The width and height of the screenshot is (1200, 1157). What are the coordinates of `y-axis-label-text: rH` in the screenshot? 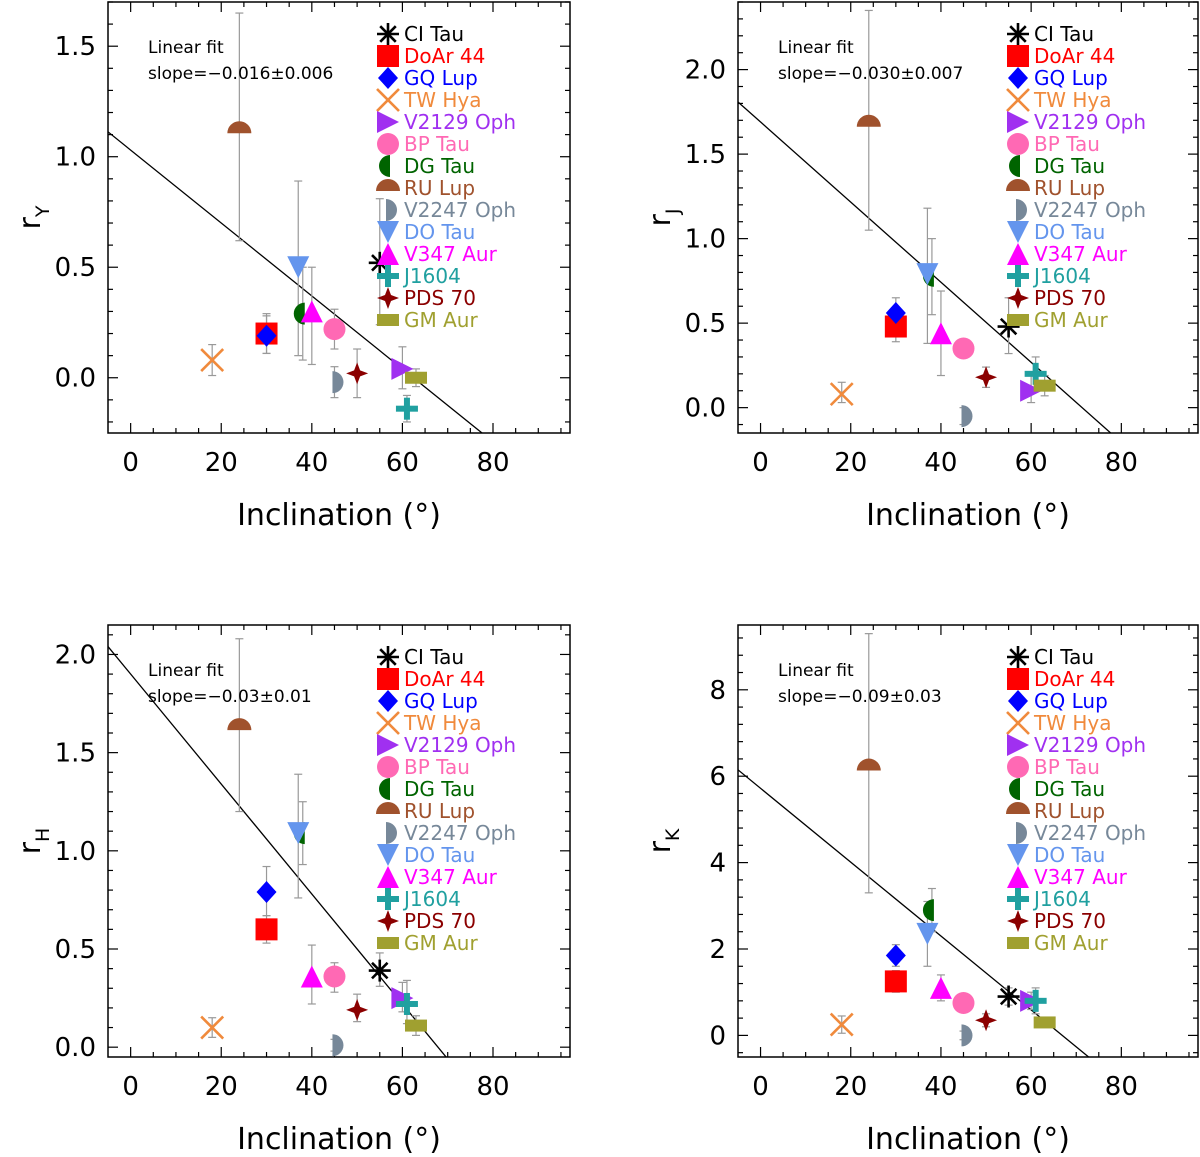 It's located at (33, 841).